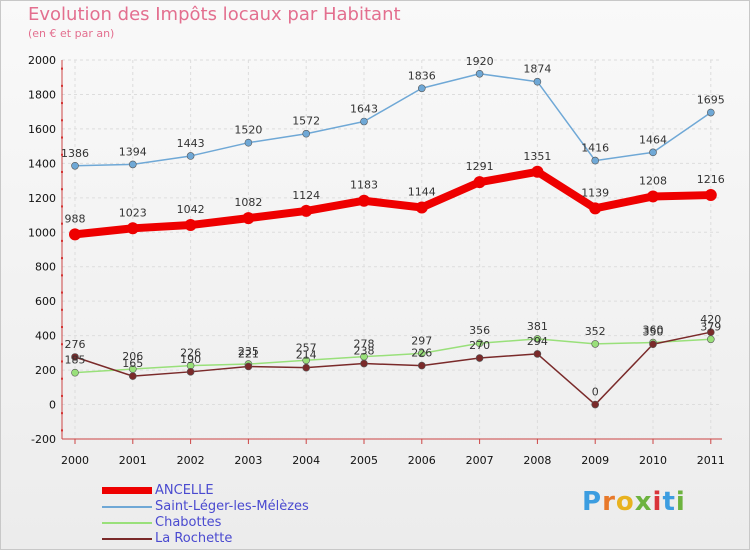  Describe the element at coordinates (132, 363) in the screenshot. I see `data-label-la-rochette: 165` at that location.